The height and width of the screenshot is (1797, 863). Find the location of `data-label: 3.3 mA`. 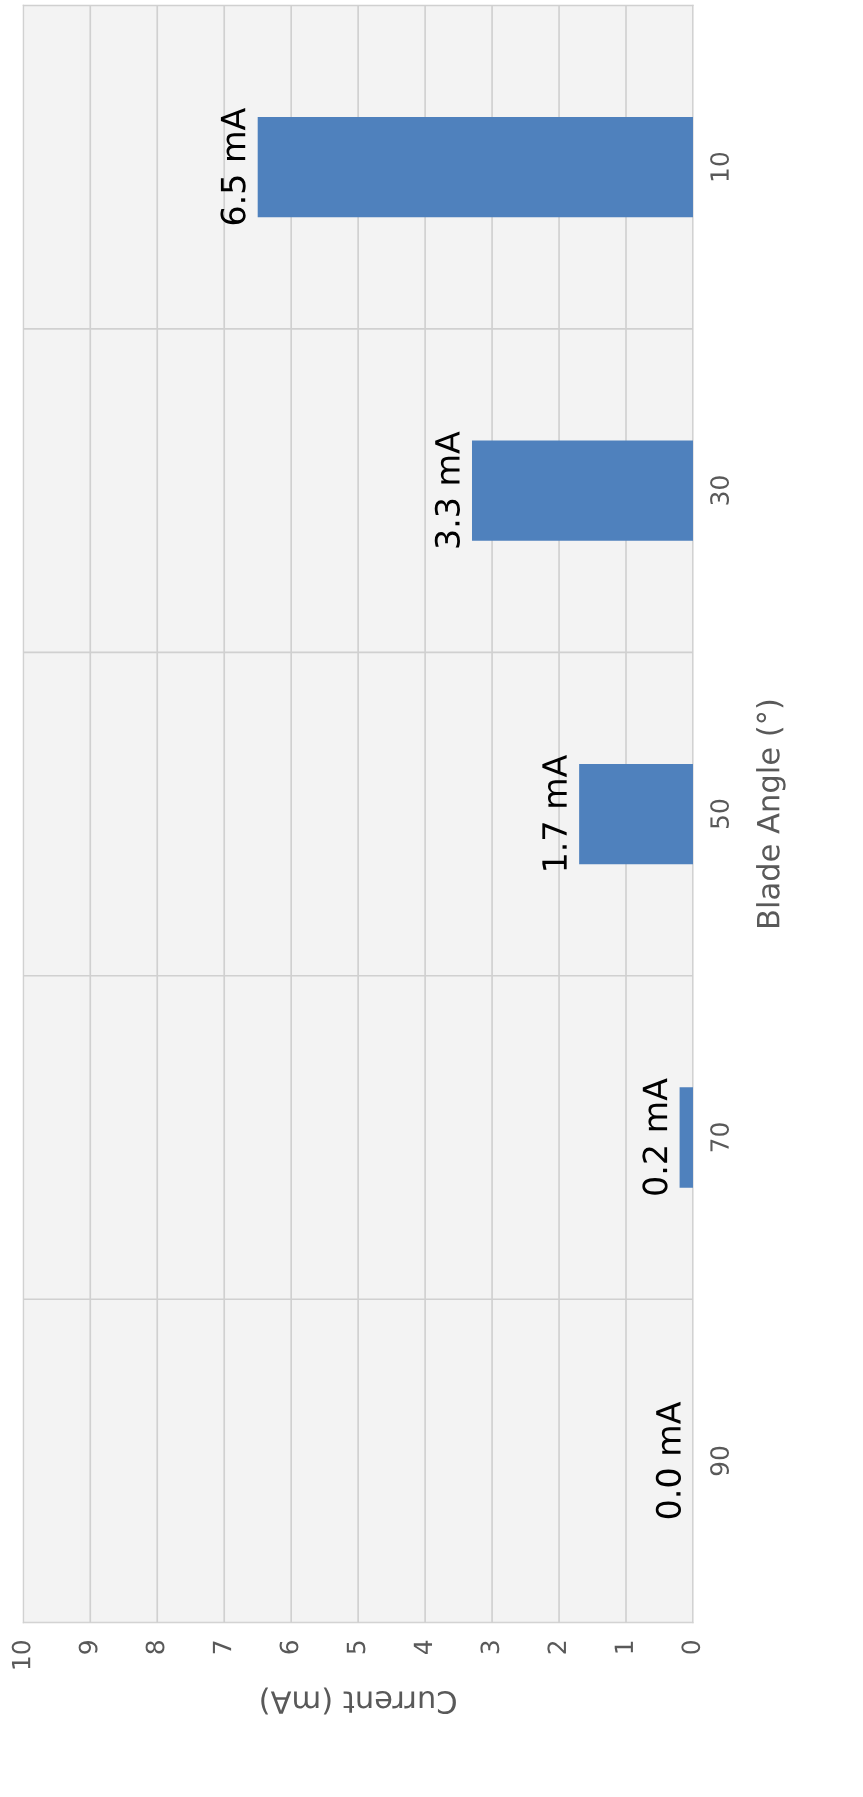

data-label: 3.3 mA is located at coordinates (447, 489).